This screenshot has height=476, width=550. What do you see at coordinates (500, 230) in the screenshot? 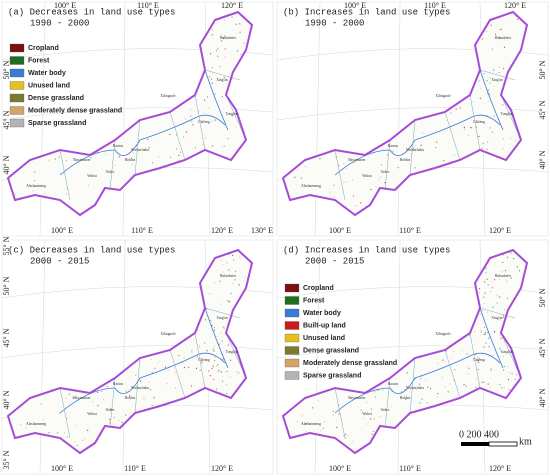
I see `lon-label: 120° E` at bounding box center [500, 230].